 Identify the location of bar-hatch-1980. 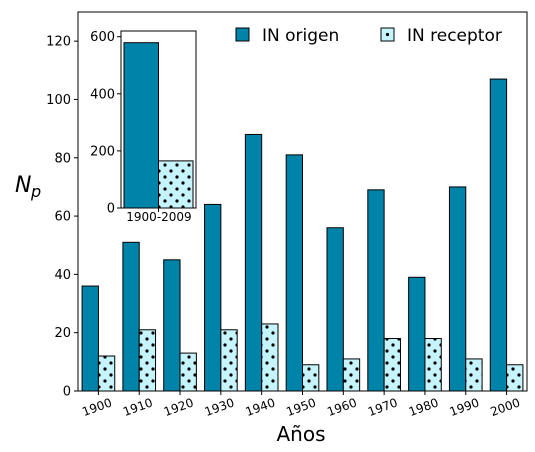
(433, 364).